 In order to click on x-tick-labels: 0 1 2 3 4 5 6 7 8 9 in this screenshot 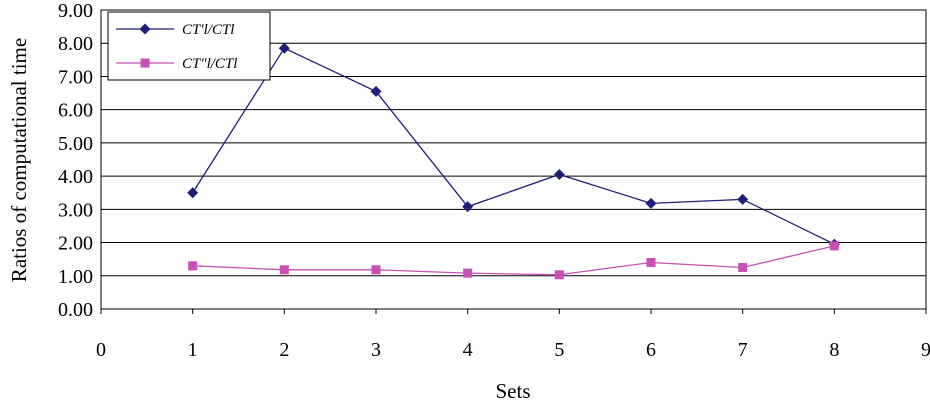, I will do `click(513, 350)`.